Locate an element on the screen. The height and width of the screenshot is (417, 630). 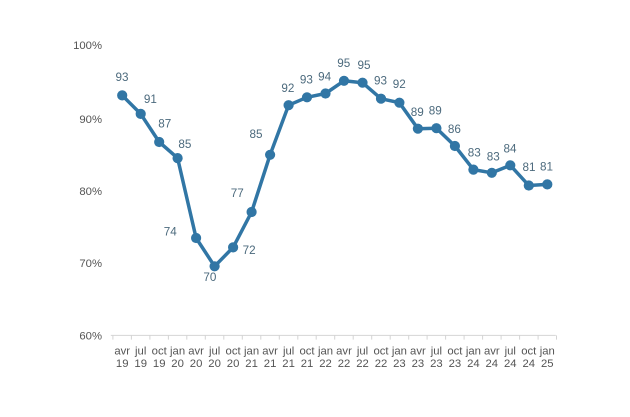
svg-text: 72 is located at coordinates (249, 250).